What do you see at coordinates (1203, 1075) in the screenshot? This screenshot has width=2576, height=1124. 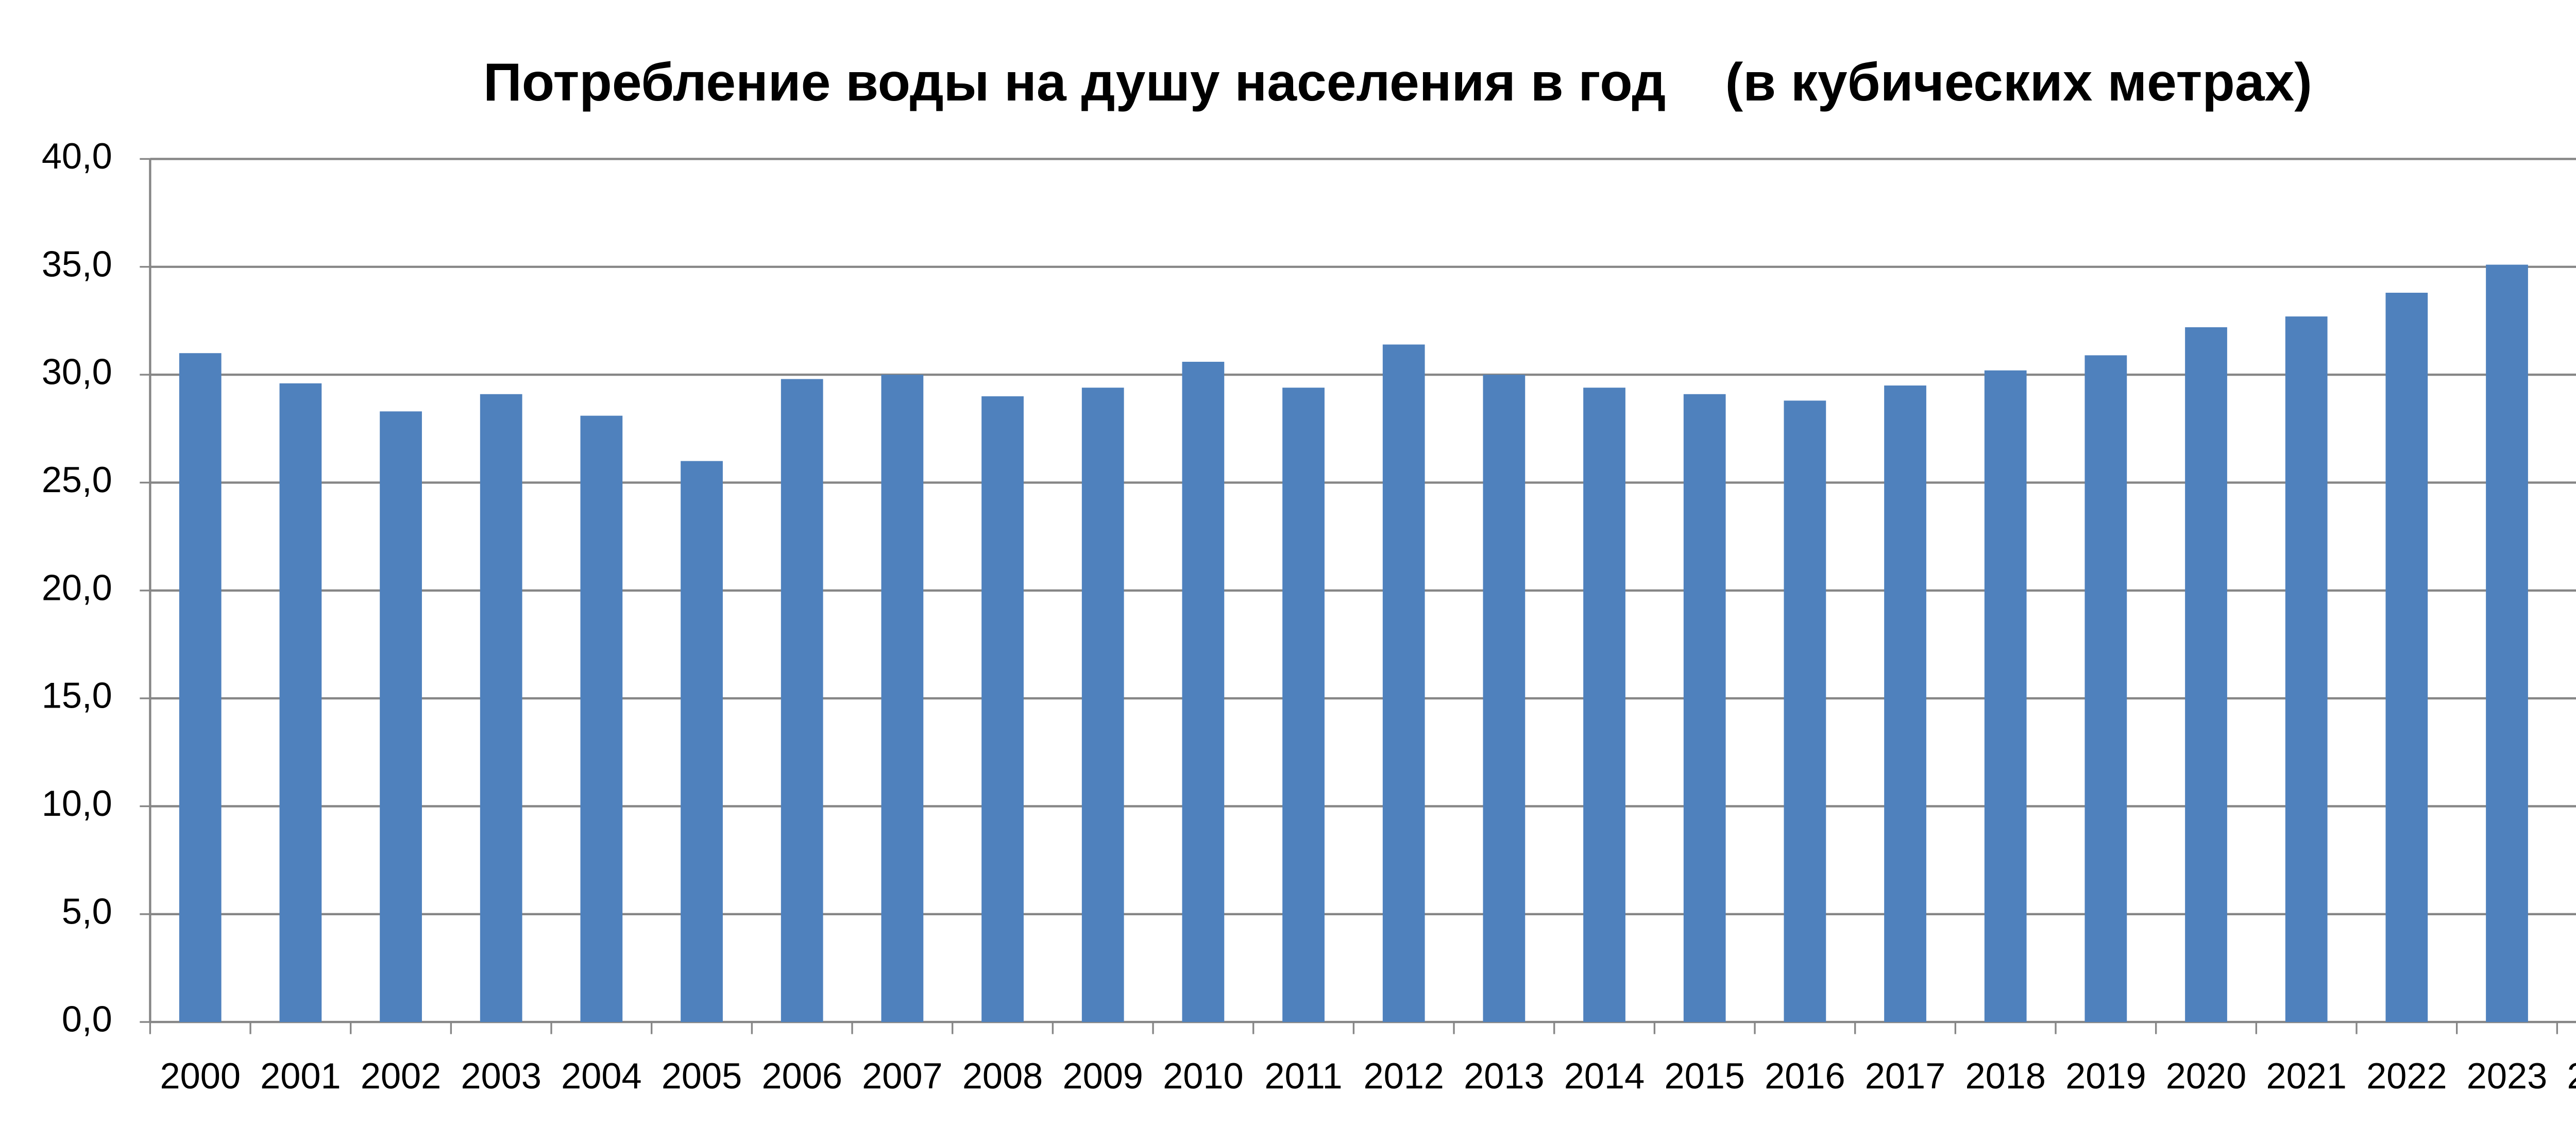 I see `x-tick-label: 2010` at bounding box center [1203, 1075].